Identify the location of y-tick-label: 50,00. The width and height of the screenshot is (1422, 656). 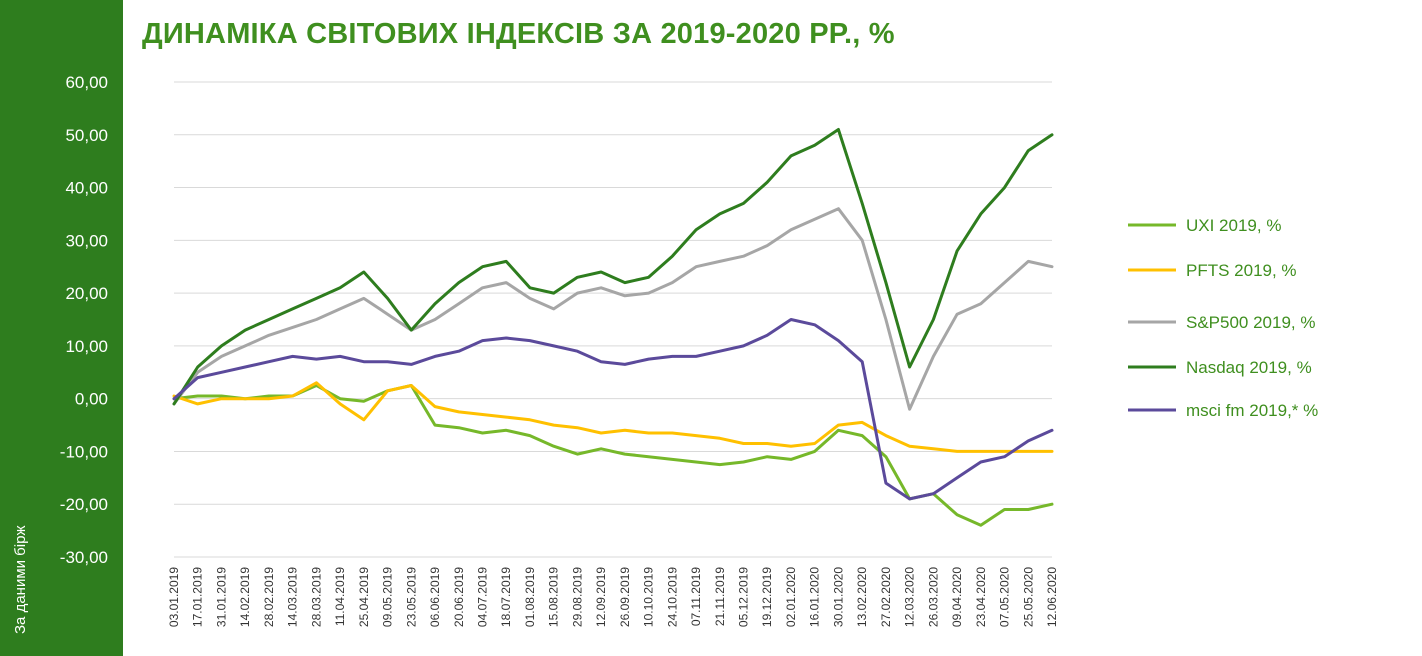
(86, 135).